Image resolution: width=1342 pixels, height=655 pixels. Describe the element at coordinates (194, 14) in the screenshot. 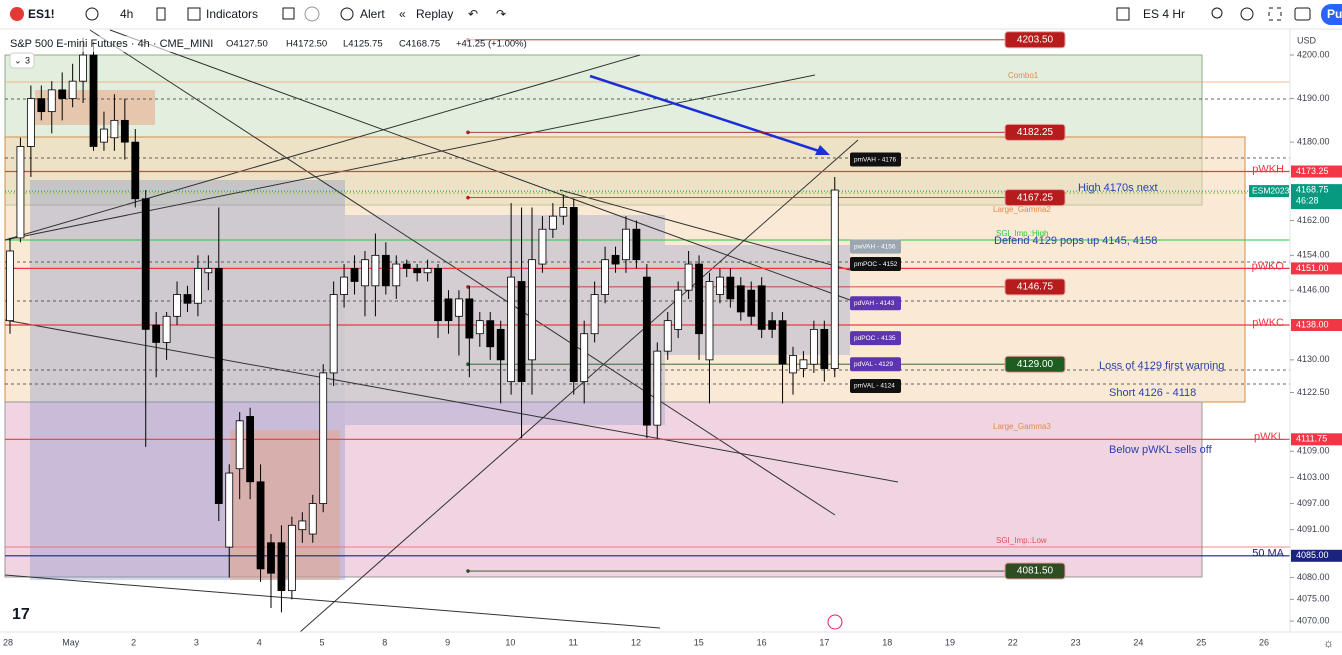

I see `indicators-icon` at that location.